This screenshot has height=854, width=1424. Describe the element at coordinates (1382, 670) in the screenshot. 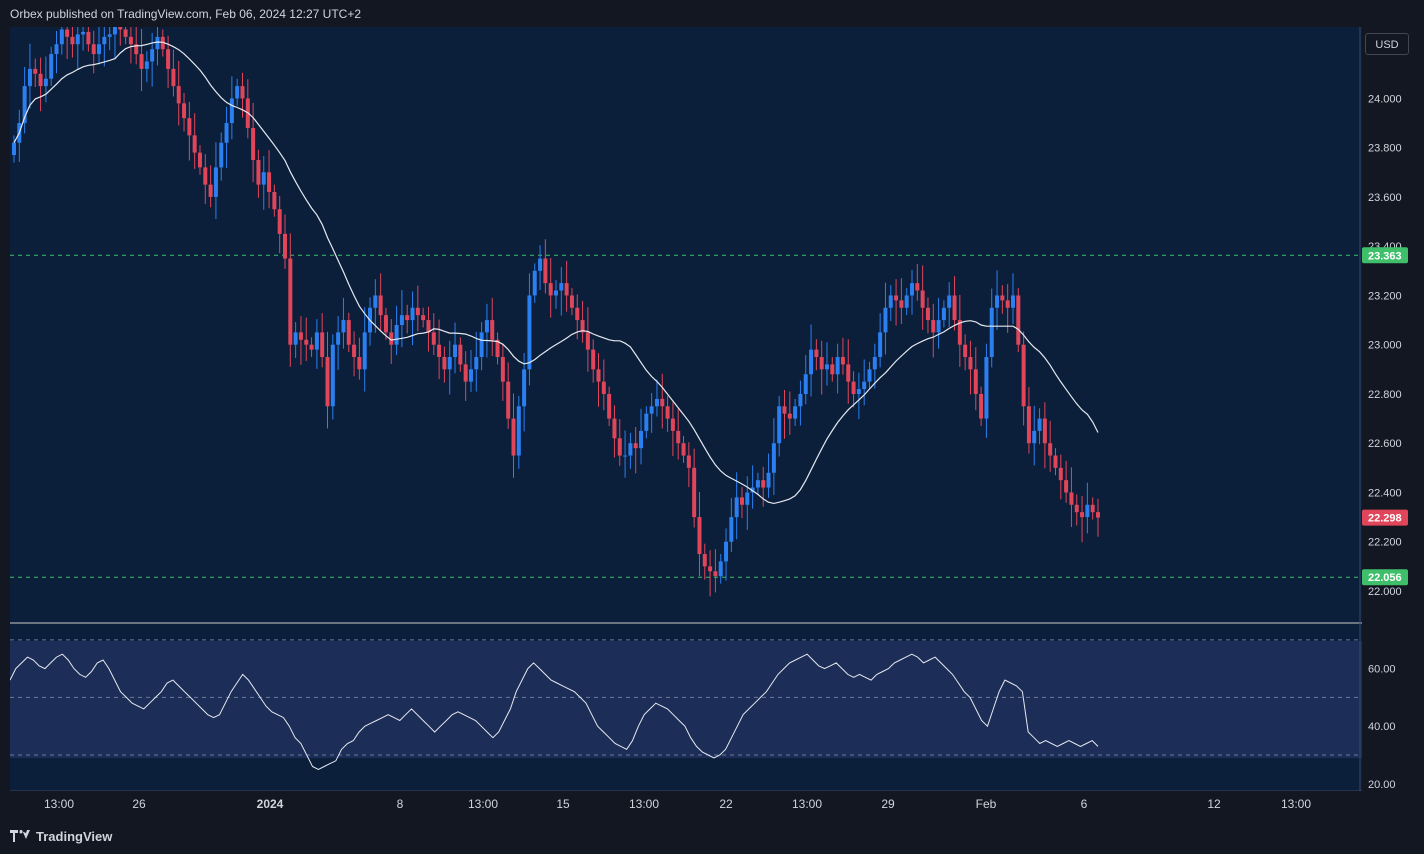

I see `rsi-tick-label: 60.00` at that location.